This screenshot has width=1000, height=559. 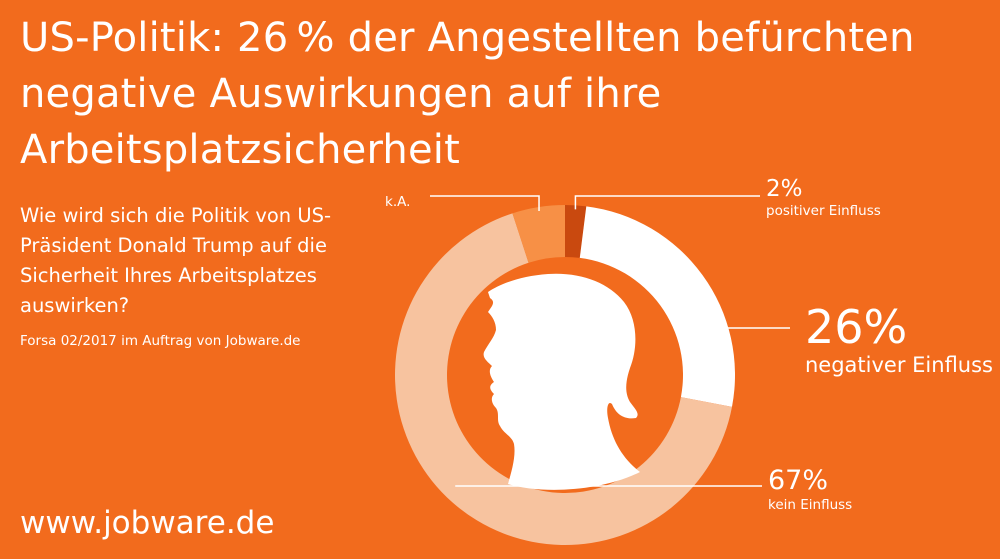 What do you see at coordinates (657, 306) in the screenshot?
I see `slice-negative` at bounding box center [657, 306].